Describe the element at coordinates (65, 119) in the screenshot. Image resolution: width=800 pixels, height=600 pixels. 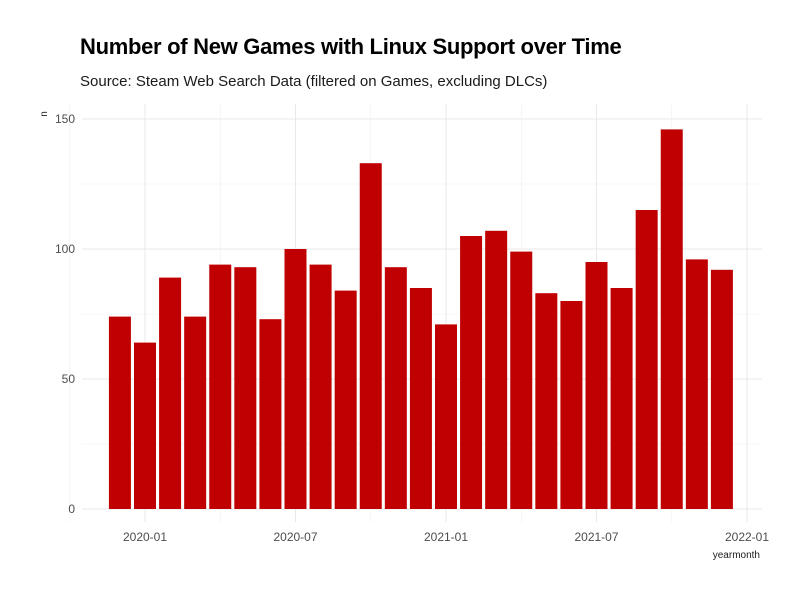
I see `y-tick-label: 150` at that location.